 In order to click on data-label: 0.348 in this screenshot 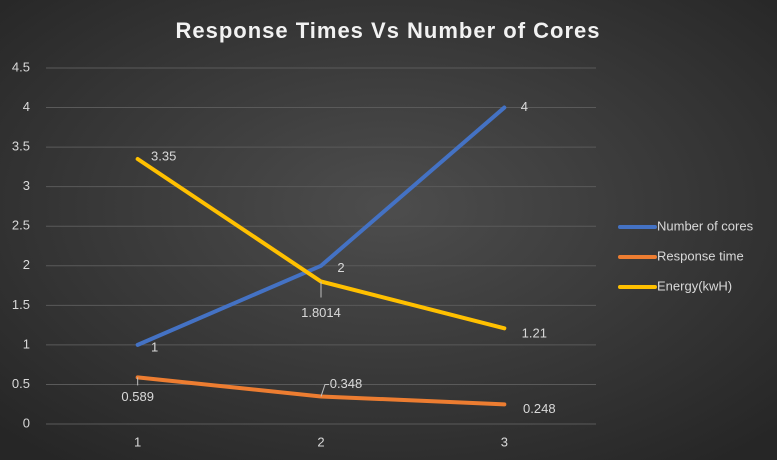, I will do `click(346, 383)`.